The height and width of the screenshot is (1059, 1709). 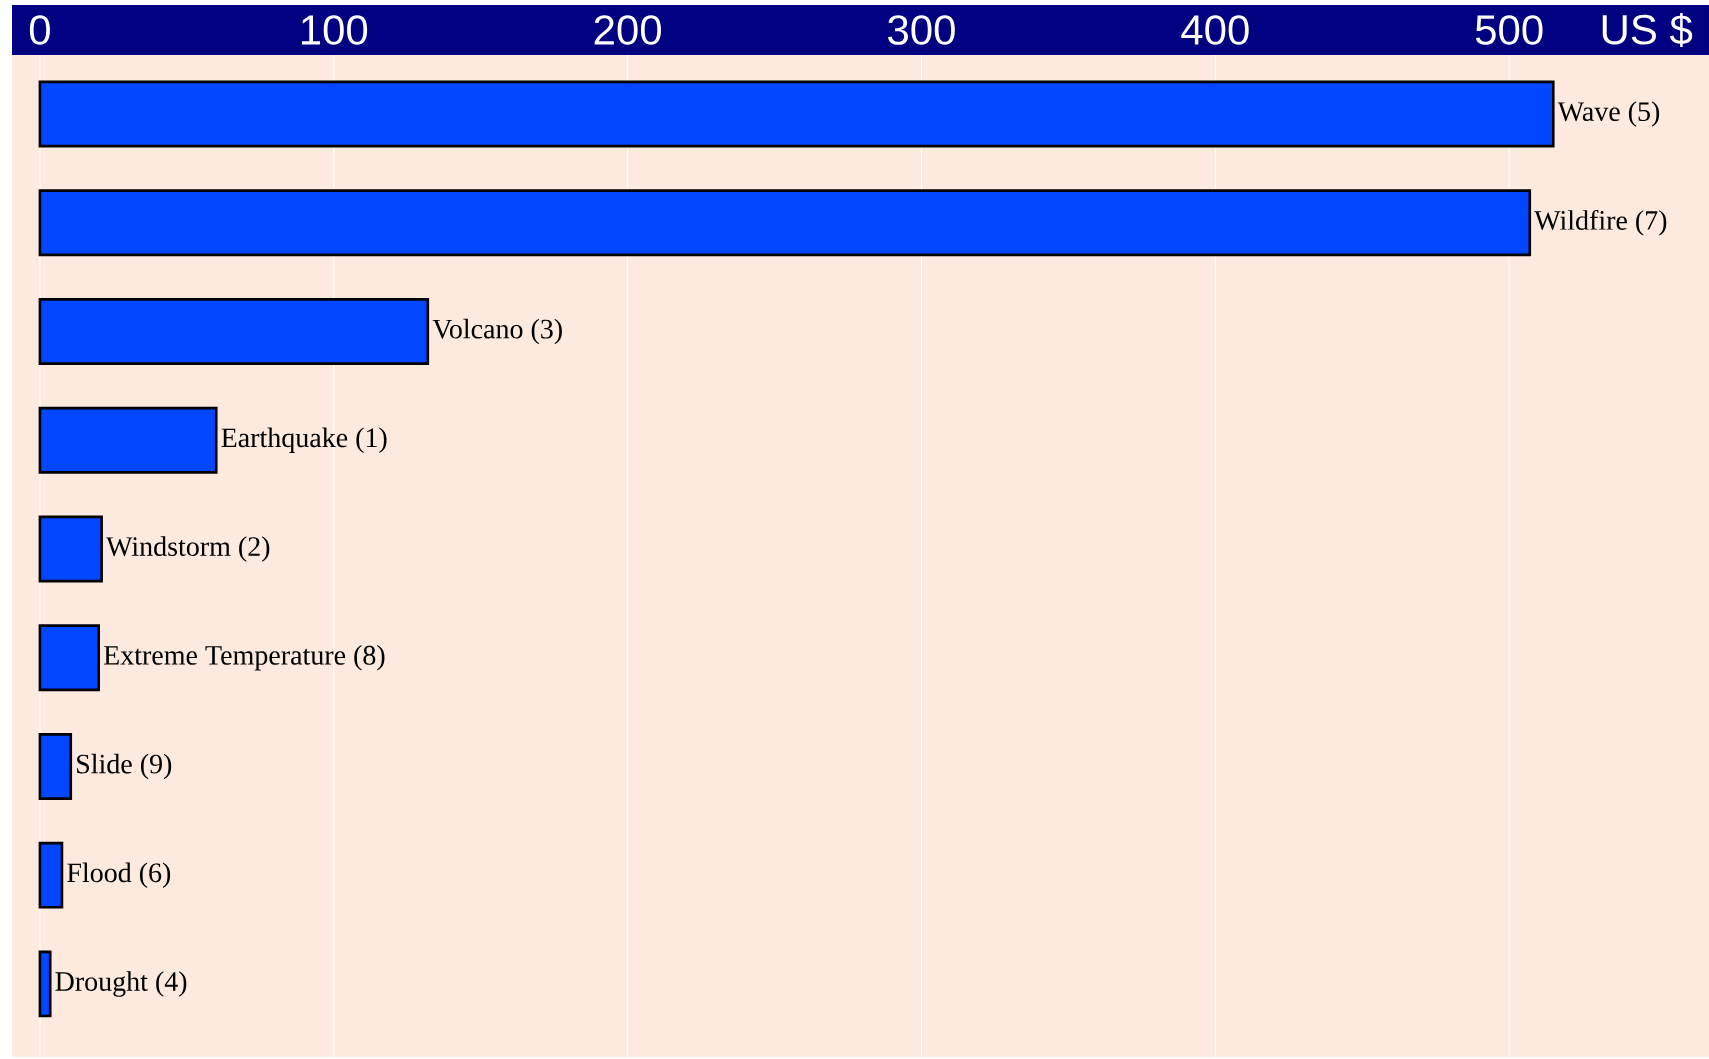 I want to click on x-tick-label: 100, so click(x=334, y=30).